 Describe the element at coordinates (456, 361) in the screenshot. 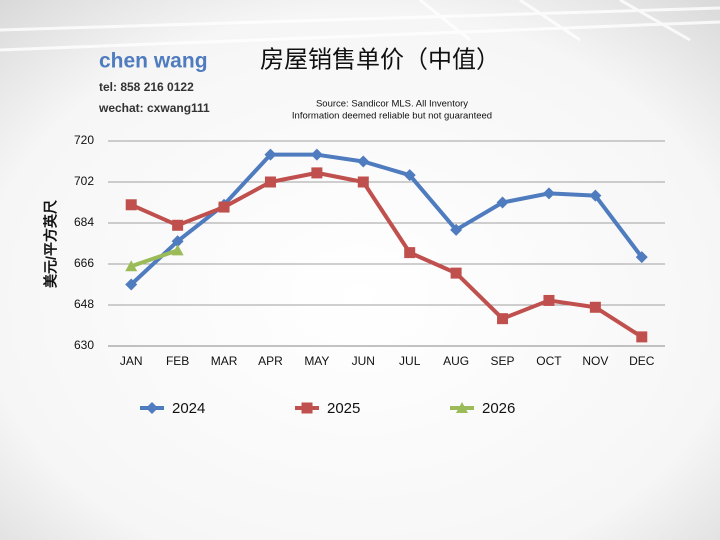

I see `x-tick-label: AUG` at that location.